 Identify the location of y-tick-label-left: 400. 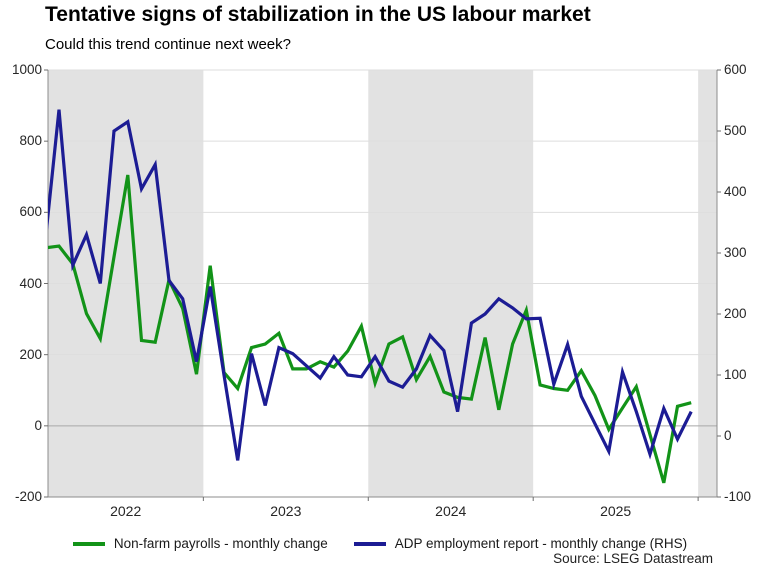
(30, 283).